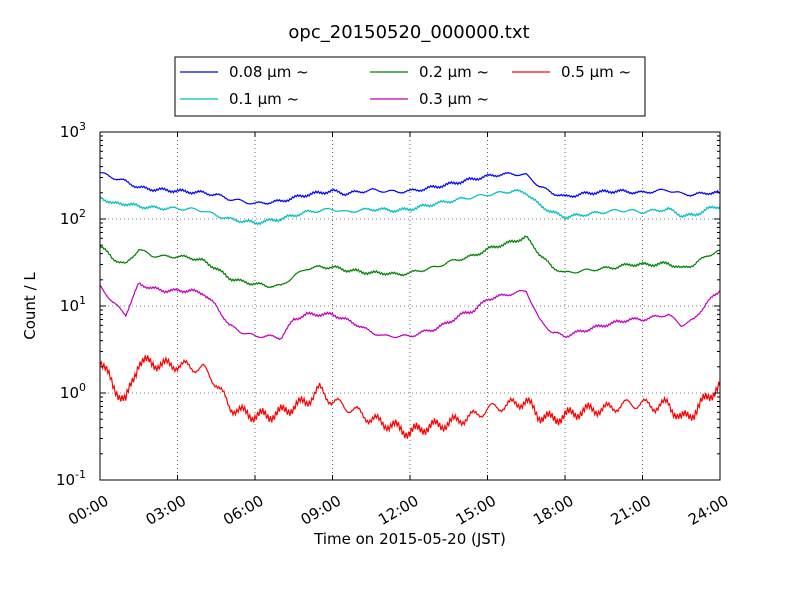 This screenshot has height=600, width=800. What do you see at coordinates (269, 72) in the screenshot?
I see `legend-label: 0.08 μm ~` at bounding box center [269, 72].